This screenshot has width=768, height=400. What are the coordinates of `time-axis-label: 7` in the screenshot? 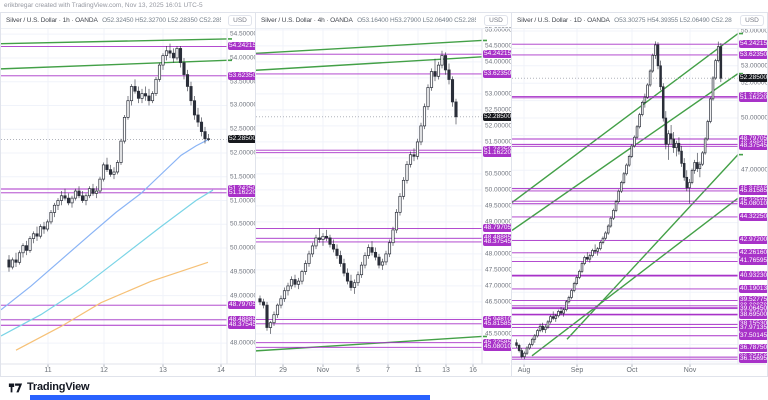 It's located at (388, 370).